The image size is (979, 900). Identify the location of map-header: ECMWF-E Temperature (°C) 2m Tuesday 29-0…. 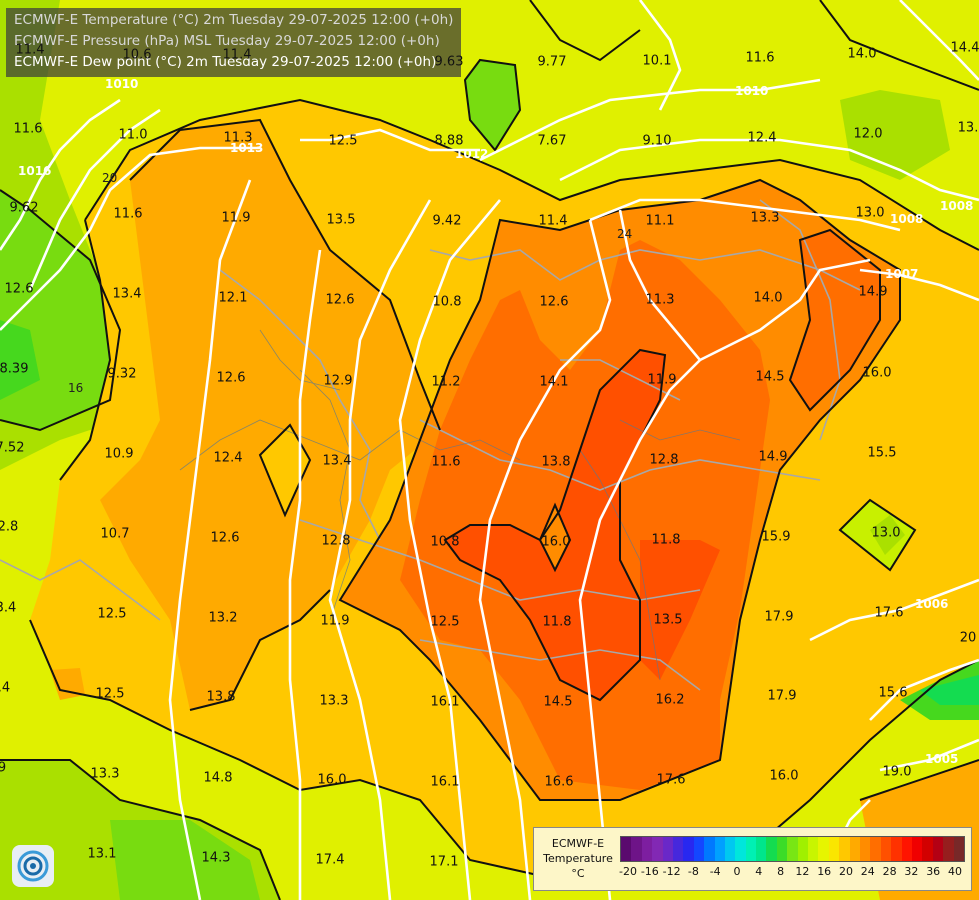
(234, 42).